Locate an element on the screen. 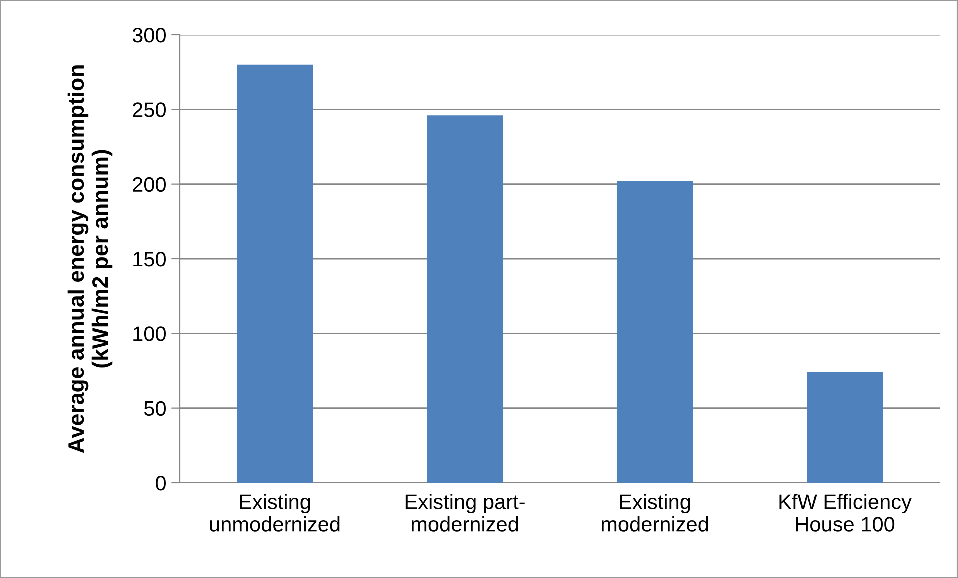 Image resolution: width=958 pixels, height=578 pixels. x-tick-label: KfW Efficiency House 100 is located at coordinates (846, 513).